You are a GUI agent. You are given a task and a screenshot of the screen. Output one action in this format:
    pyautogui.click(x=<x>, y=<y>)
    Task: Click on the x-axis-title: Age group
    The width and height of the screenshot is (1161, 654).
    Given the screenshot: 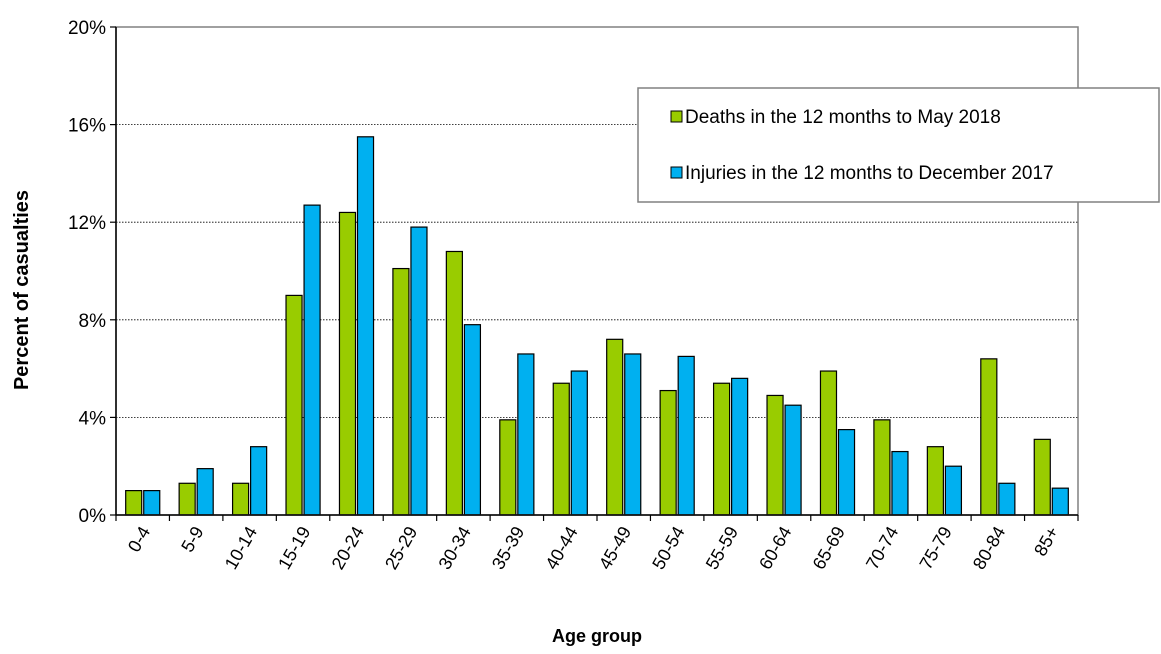 What is the action you would take?
    pyautogui.click(x=597, y=636)
    